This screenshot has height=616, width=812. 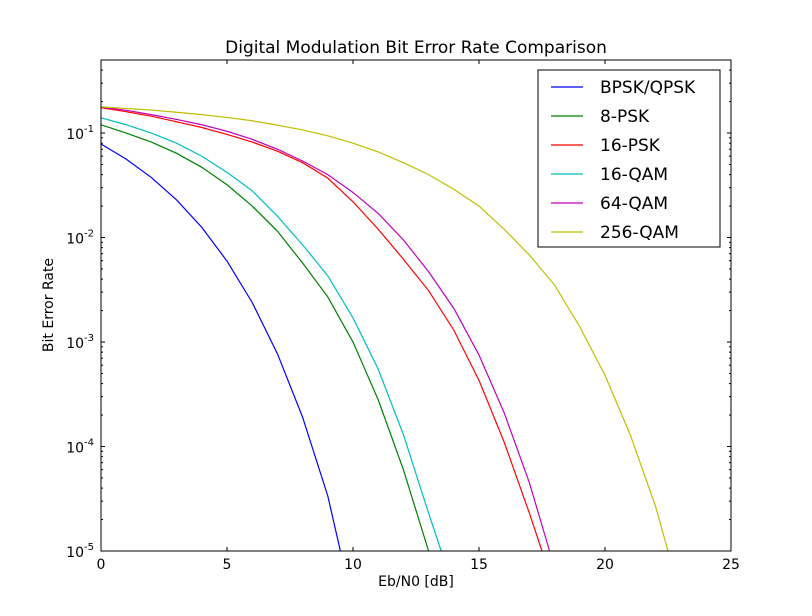 I want to click on x-tick-label-2: 10, so click(x=353, y=565).